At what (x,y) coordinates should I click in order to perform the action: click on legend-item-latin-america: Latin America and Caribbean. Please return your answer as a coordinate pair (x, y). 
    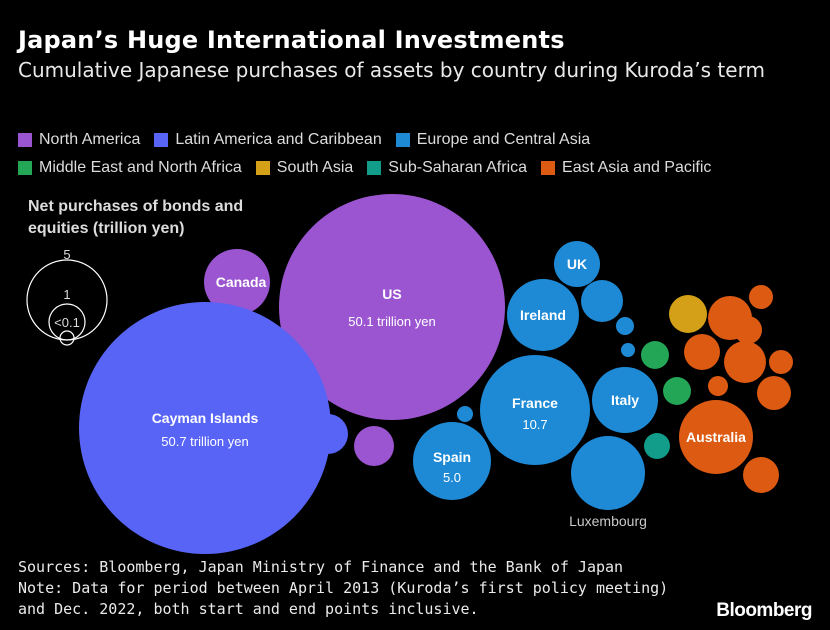
    Looking at the image, I should click on (268, 140).